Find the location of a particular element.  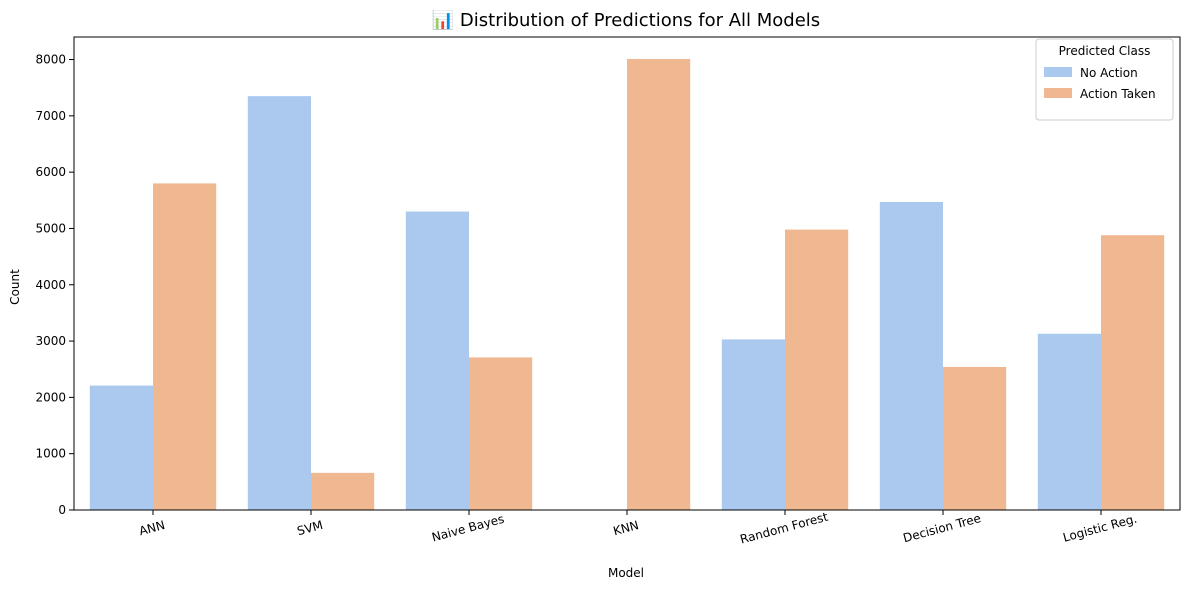

y-tick-label: 1000 is located at coordinates (50, 454).